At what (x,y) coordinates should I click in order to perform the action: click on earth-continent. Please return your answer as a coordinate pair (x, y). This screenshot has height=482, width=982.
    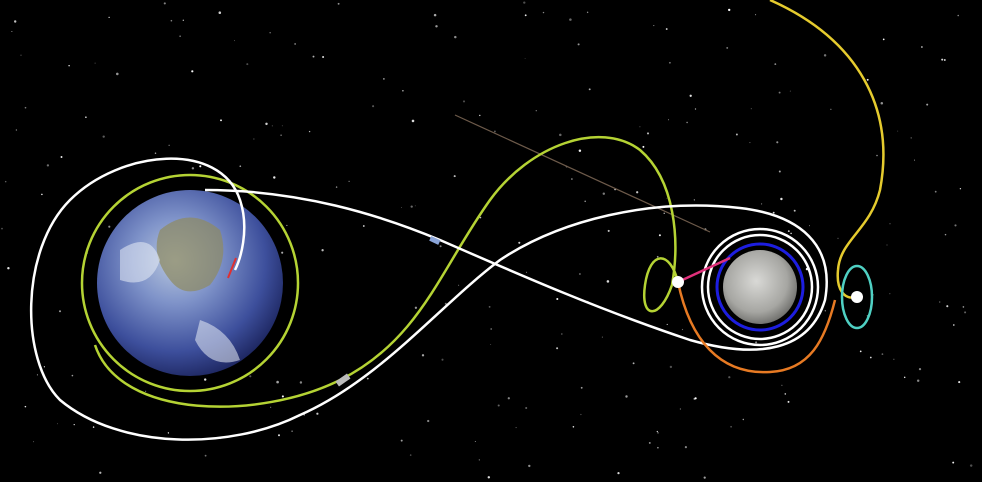
    Looking at the image, I should click on (190, 254).